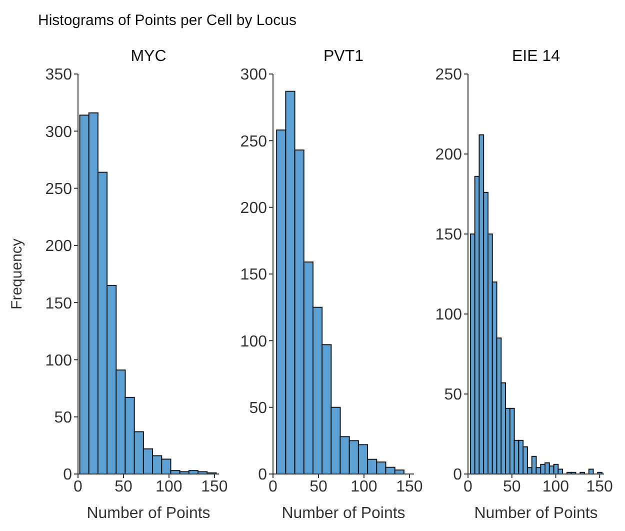 This screenshot has height=531, width=625. I want to click on chart-title: EIE 14, so click(536, 57).